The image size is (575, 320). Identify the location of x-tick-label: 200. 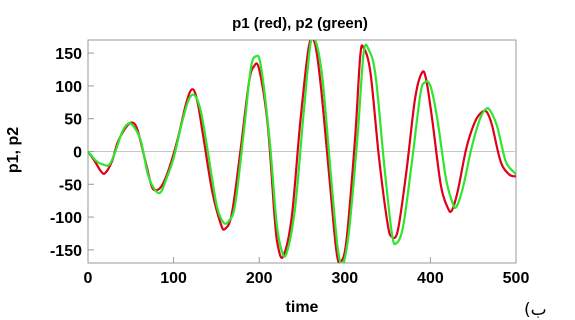
(259, 278).